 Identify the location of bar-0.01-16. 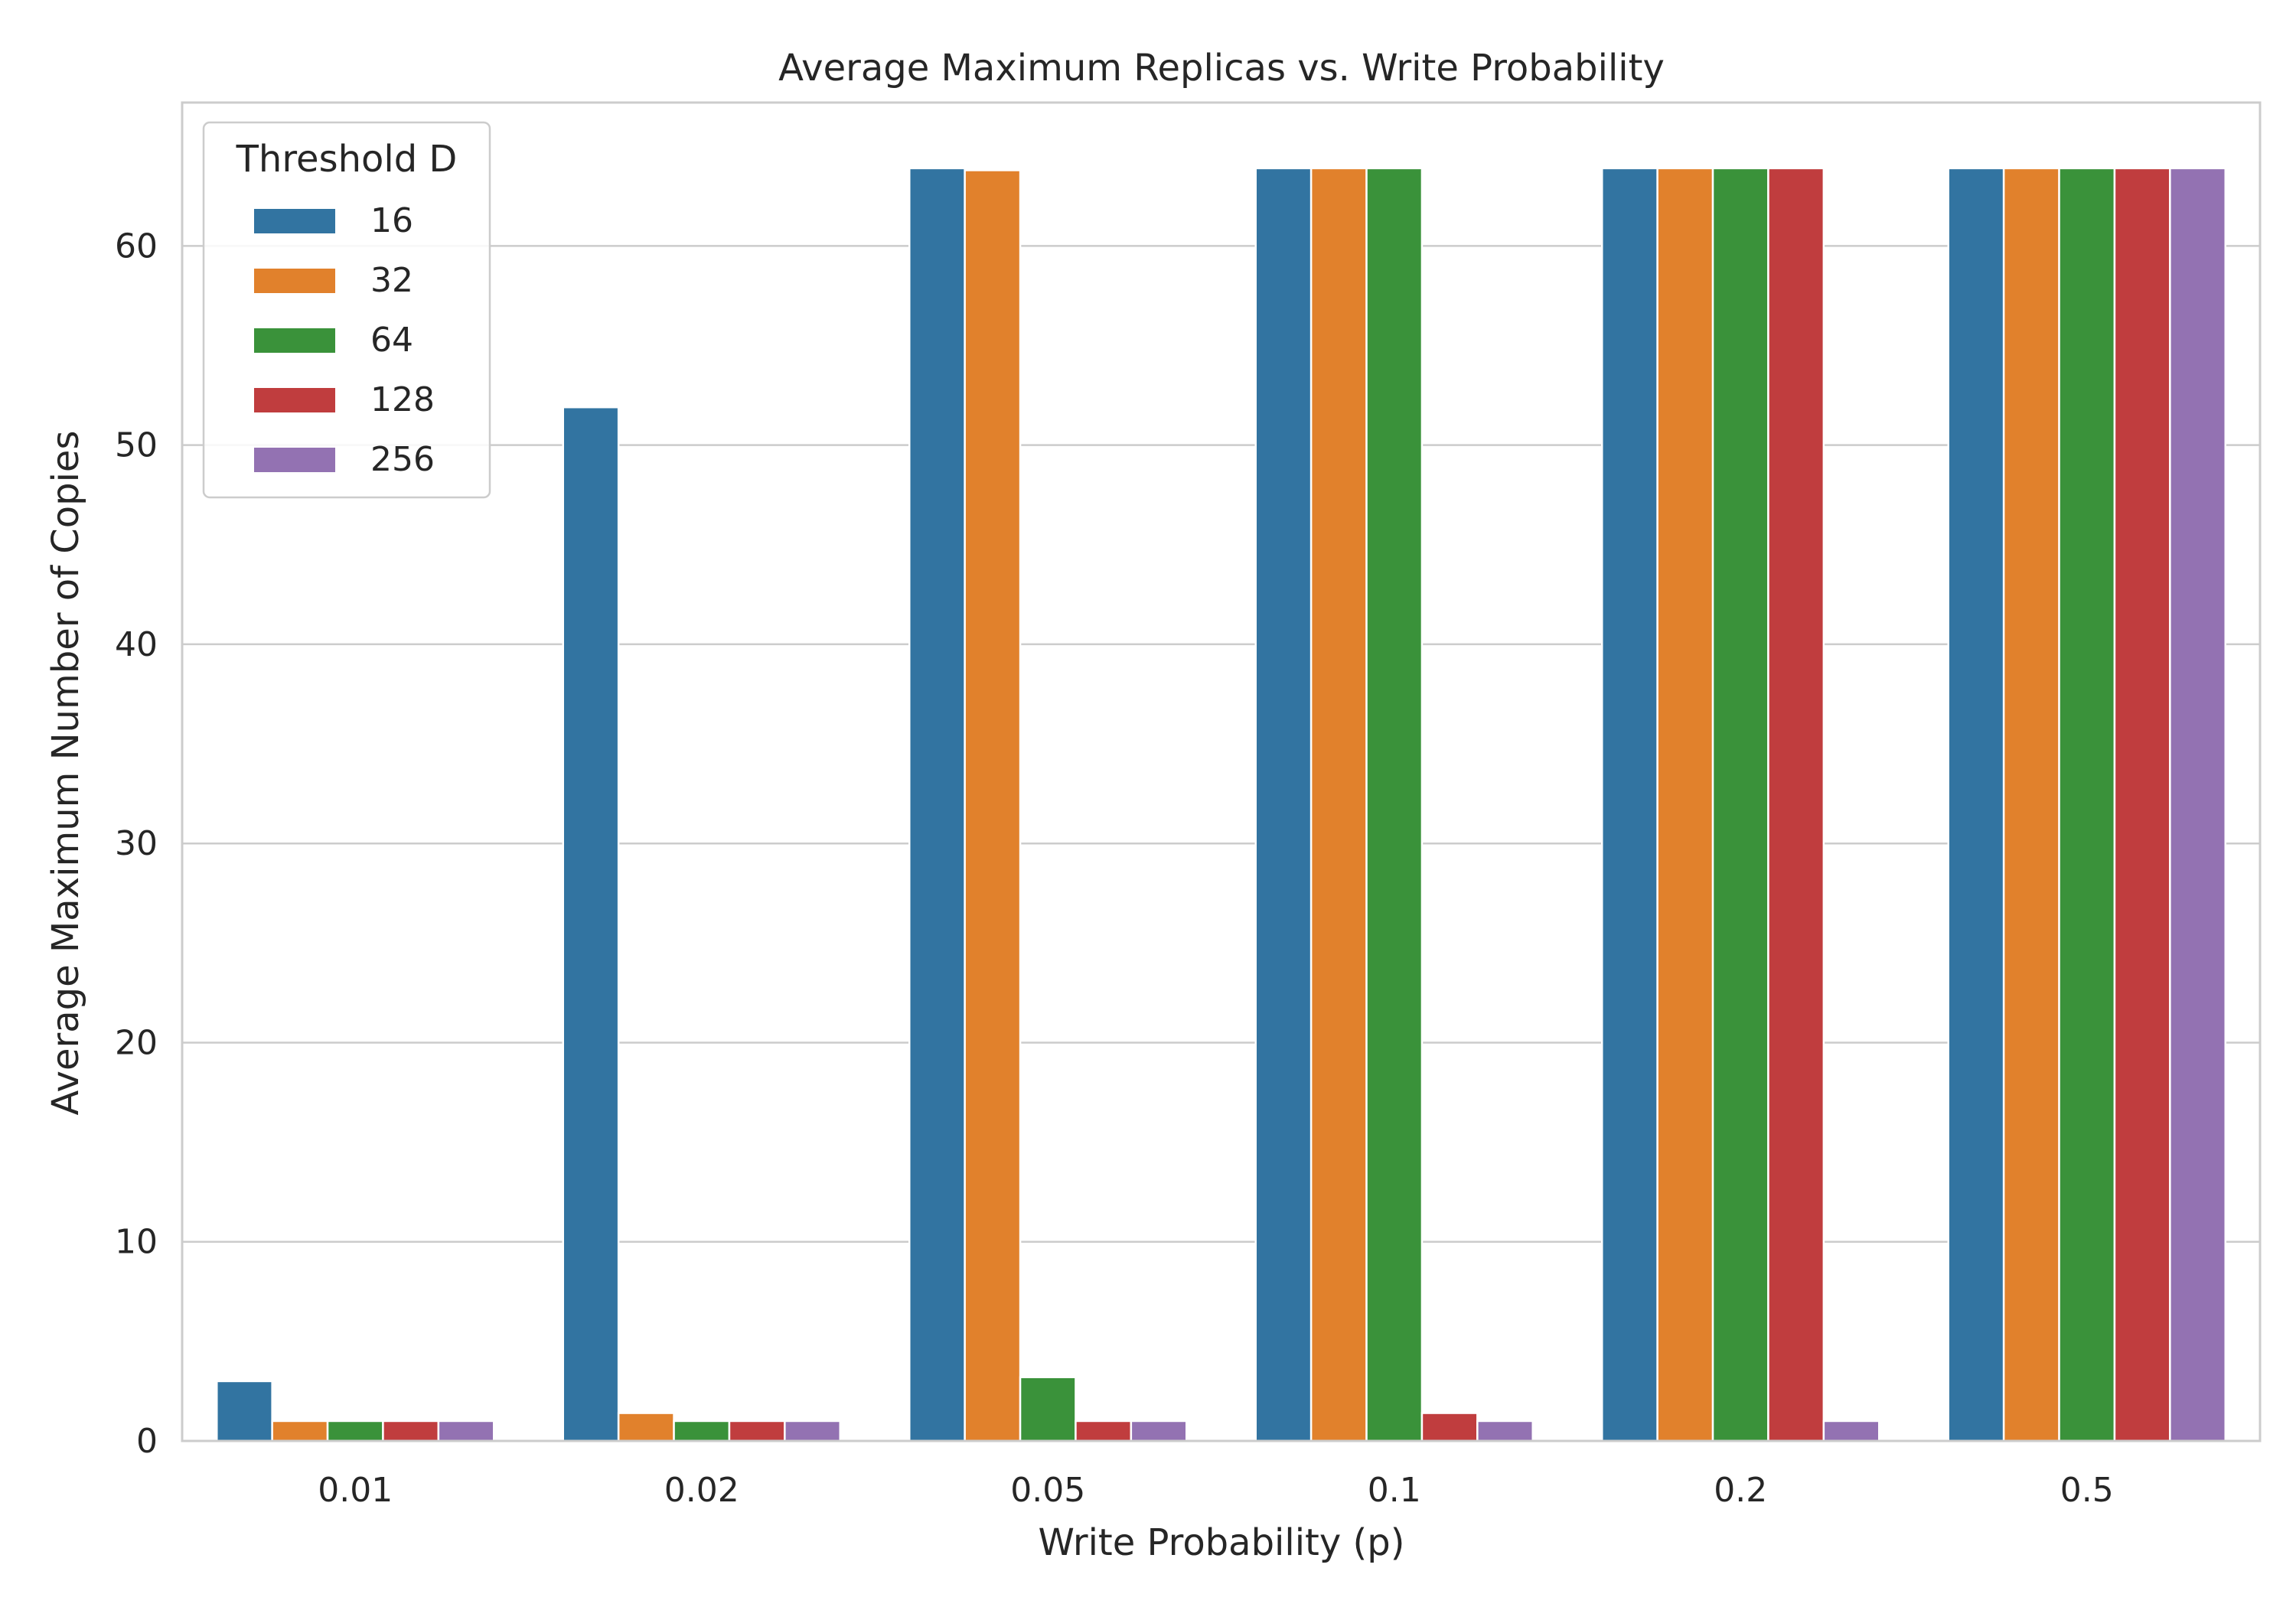
(244, 1411).